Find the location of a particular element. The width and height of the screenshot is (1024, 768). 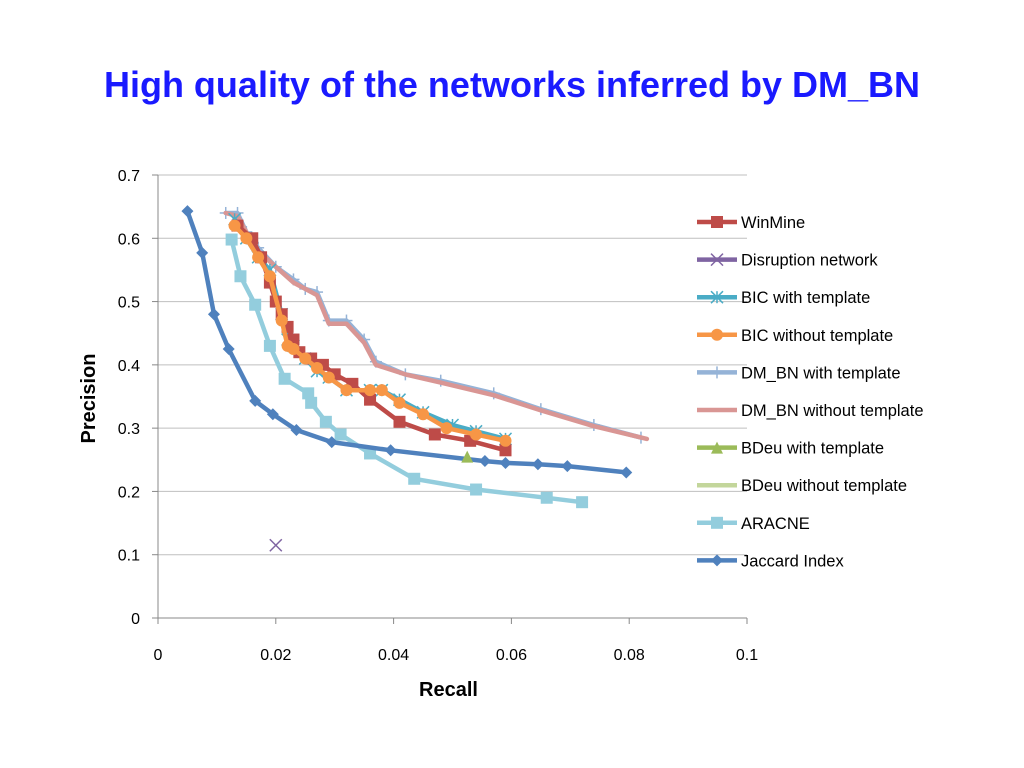

legend-label: WinMine is located at coordinates (773, 223).